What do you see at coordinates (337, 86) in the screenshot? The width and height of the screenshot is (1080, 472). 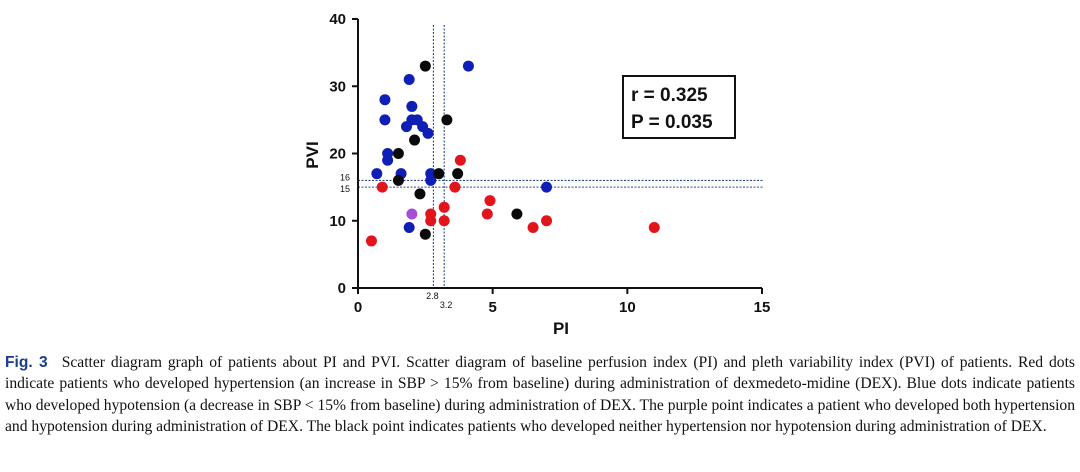 I see `y-tick-label: 30` at bounding box center [337, 86].